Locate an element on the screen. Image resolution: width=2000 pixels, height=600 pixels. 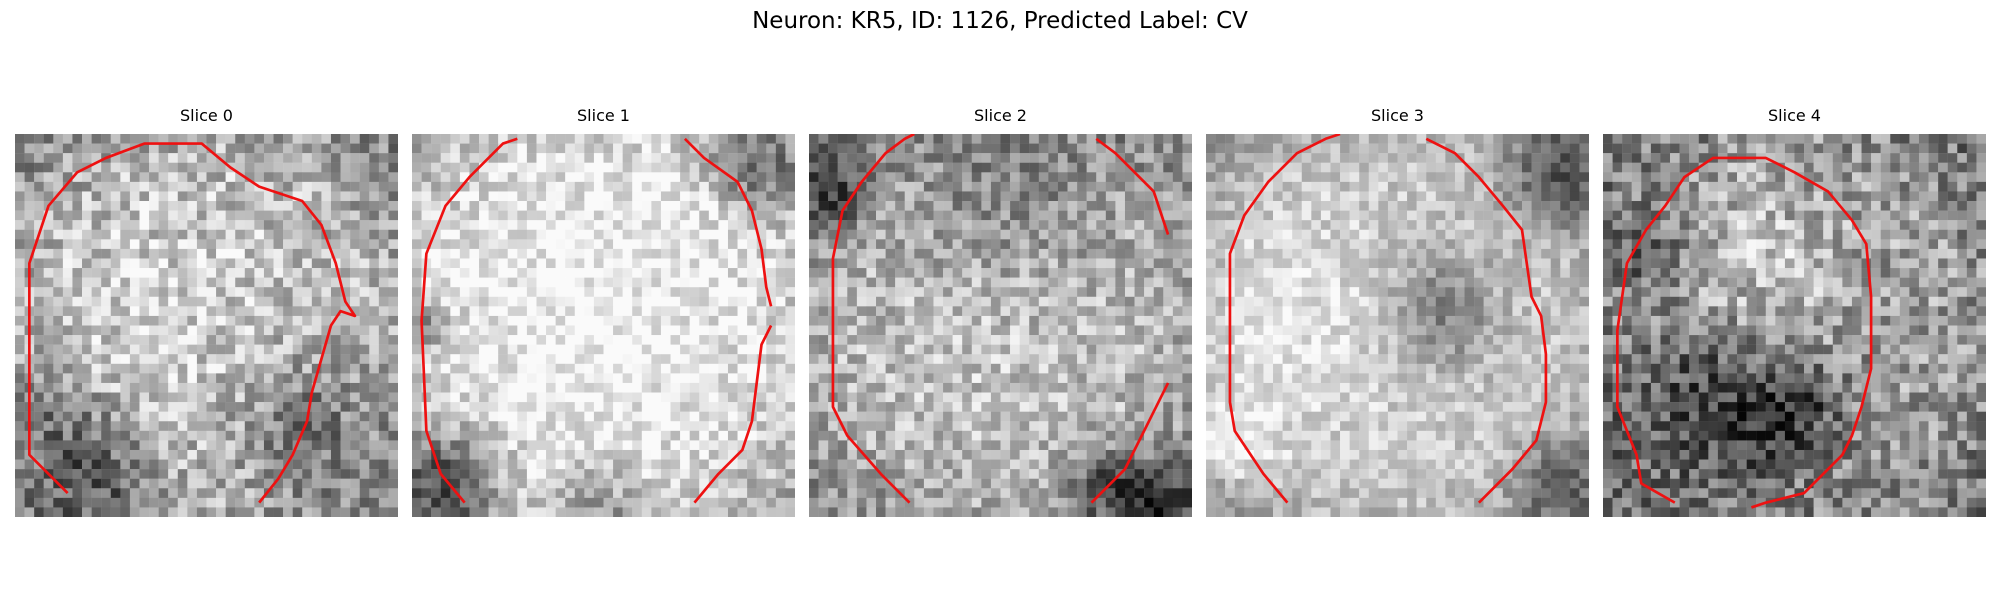
slice-title: Slice 2 is located at coordinates (1000, 115).